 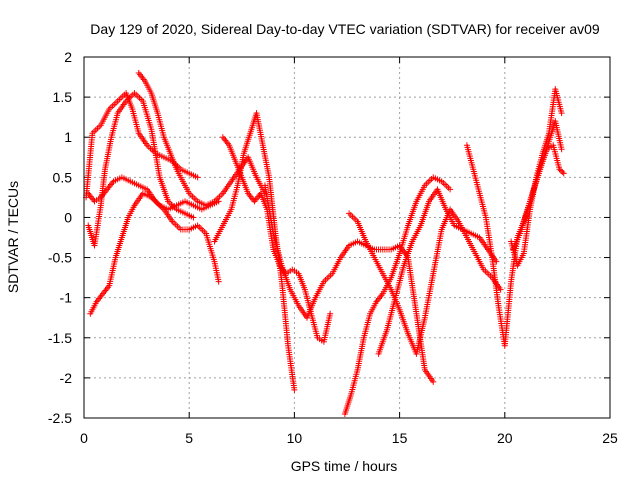 What do you see at coordinates (84, 438) in the screenshot?
I see `x-tick-label: 0` at bounding box center [84, 438].